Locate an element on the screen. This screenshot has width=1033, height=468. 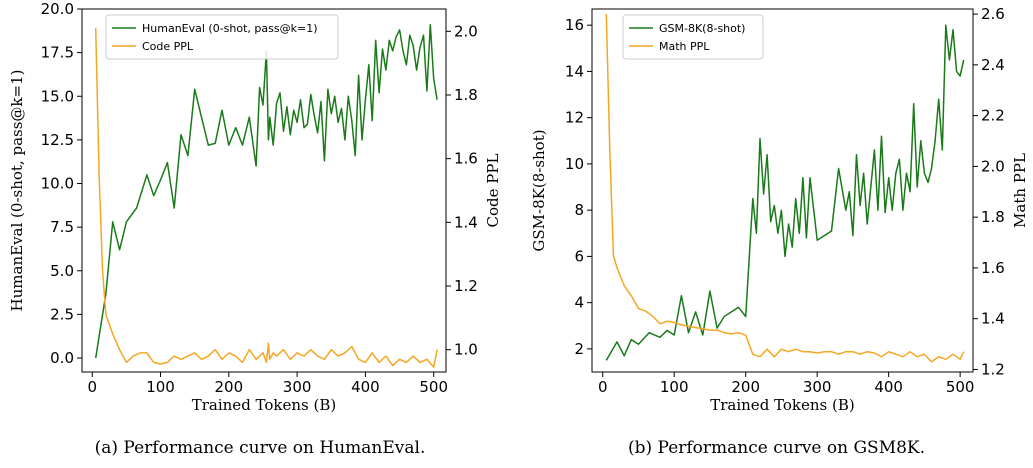
y-left-tick-label: 2.5 is located at coordinates (62, 314).